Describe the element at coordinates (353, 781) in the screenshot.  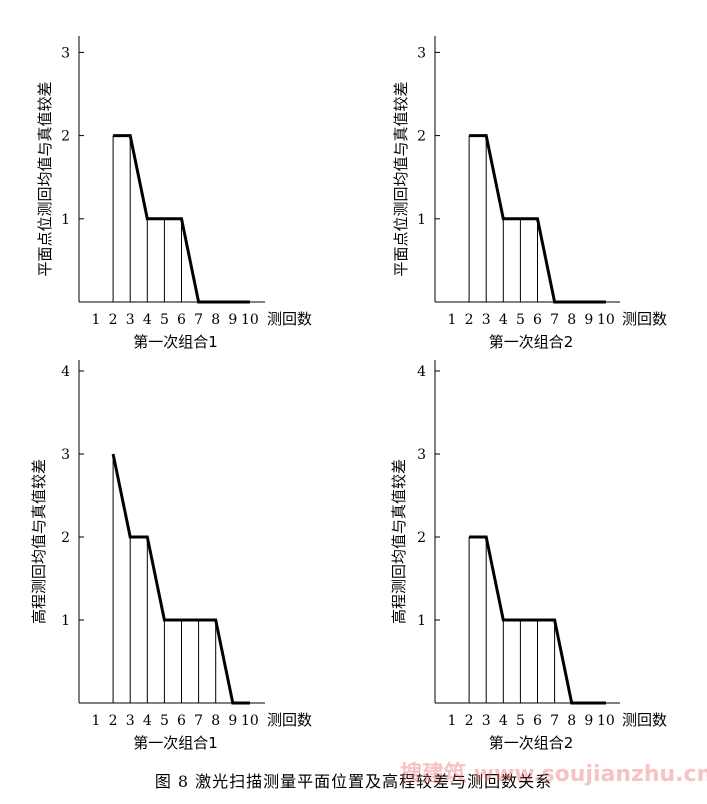
I see `figure-caption: 图 8 激光扫描测量平面位置及高程较差与测回数关系` at that location.